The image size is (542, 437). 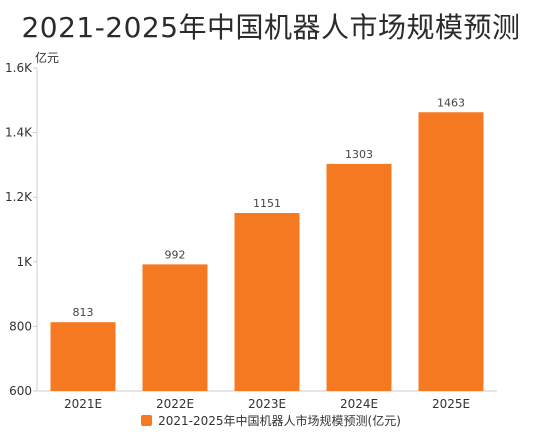 What do you see at coordinates (451, 404) in the screenshot?
I see `x-tick-label: 2025E` at bounding box center [451, 404].